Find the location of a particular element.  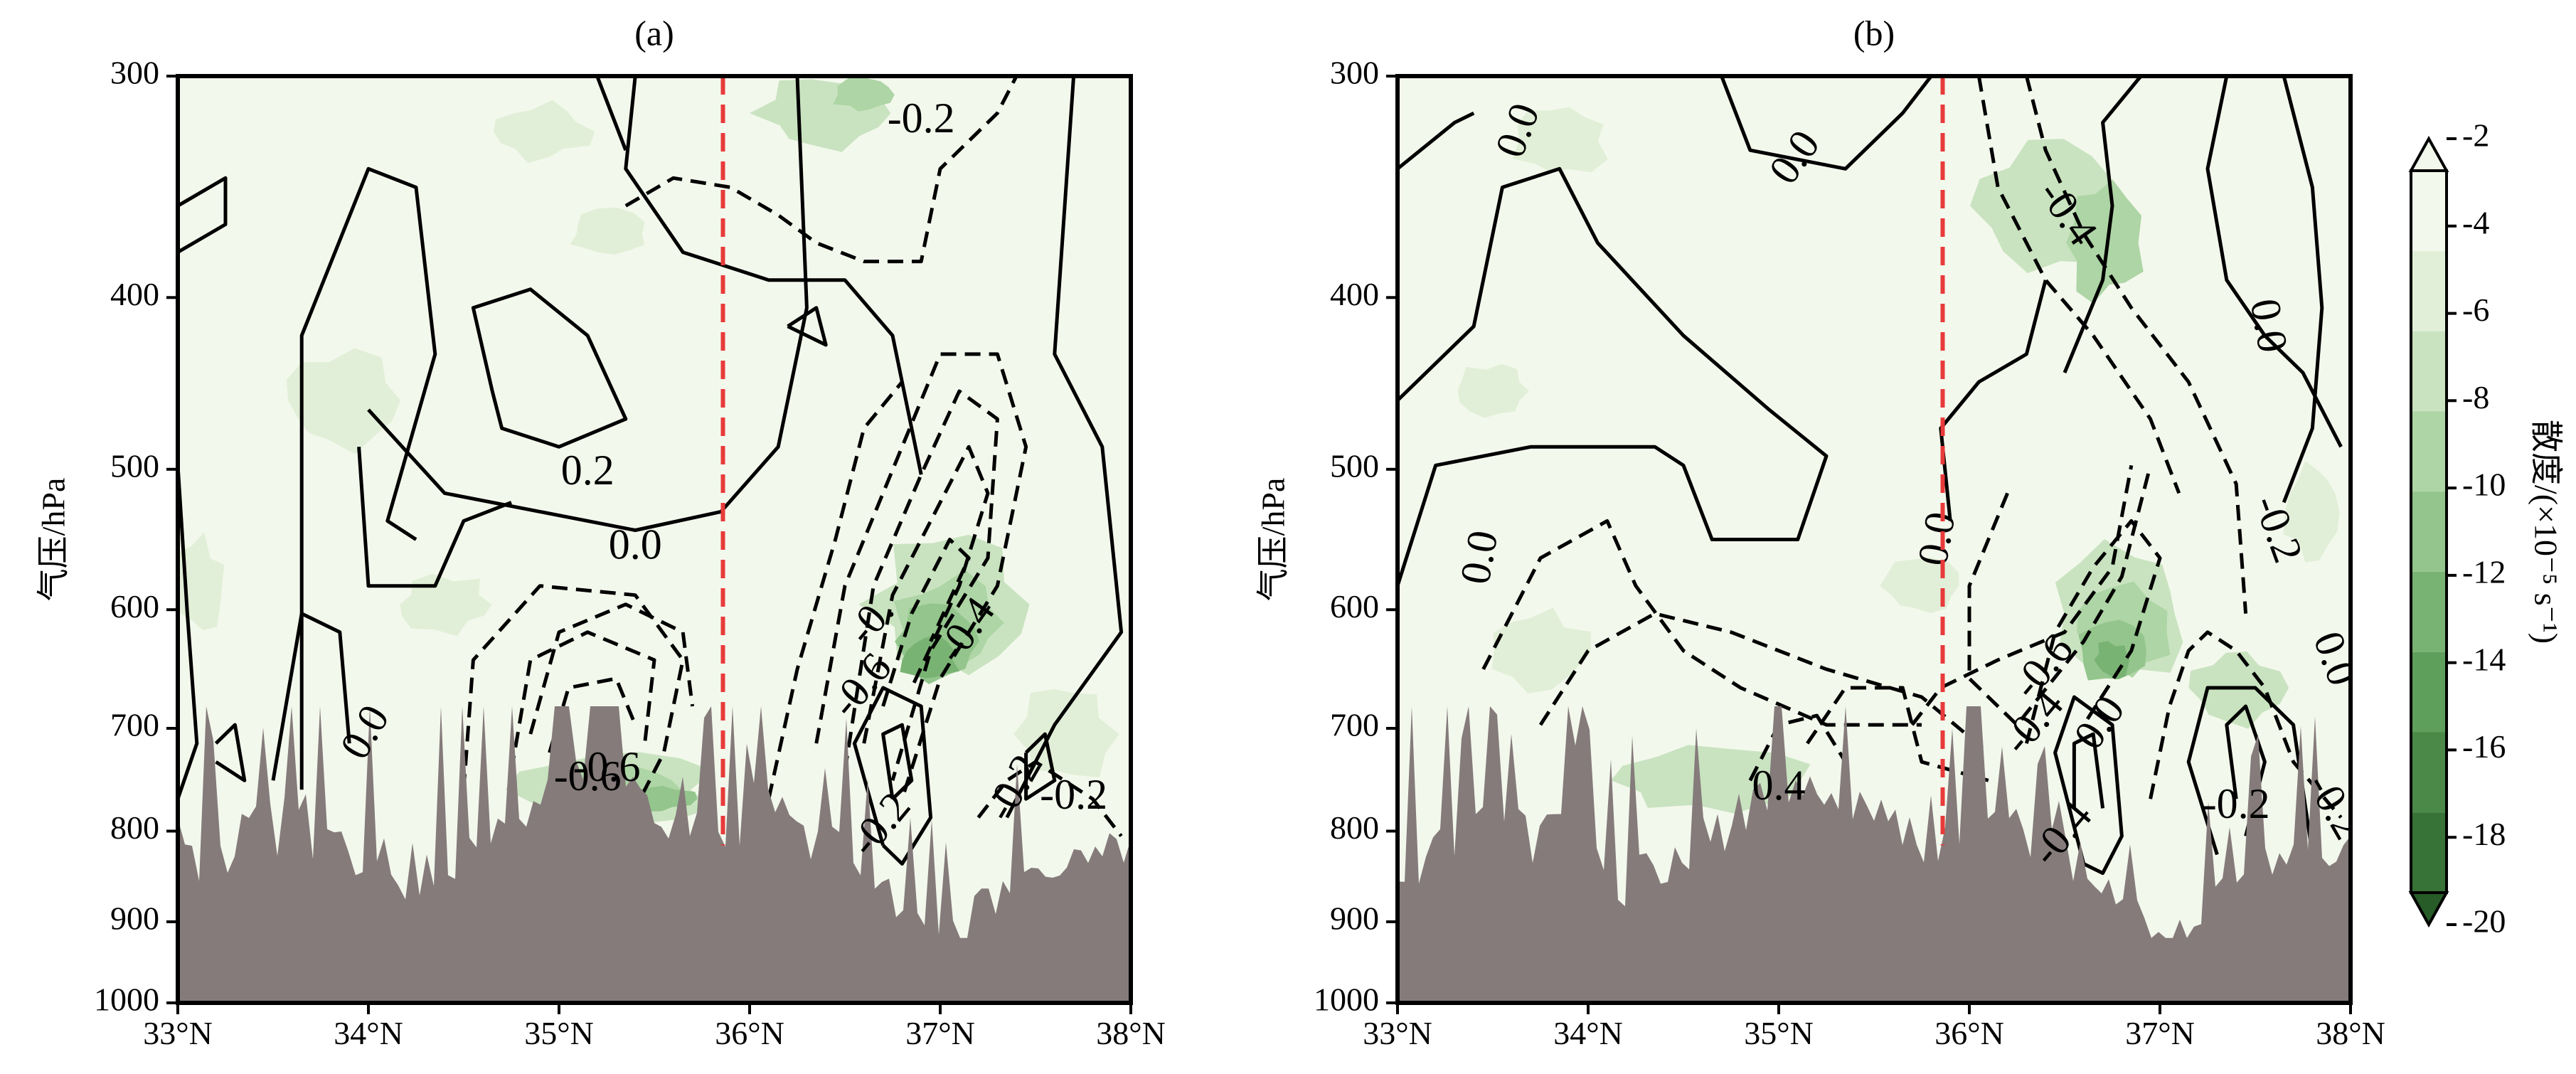

colorbar-tick-label: -4 is located at coordinates (2475, 222).